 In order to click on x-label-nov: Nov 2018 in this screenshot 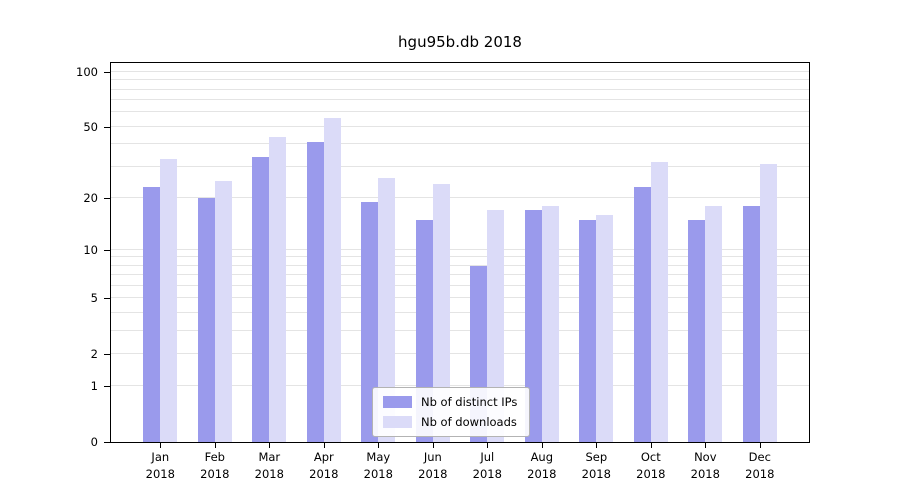, I will do `click(705, 465)`.